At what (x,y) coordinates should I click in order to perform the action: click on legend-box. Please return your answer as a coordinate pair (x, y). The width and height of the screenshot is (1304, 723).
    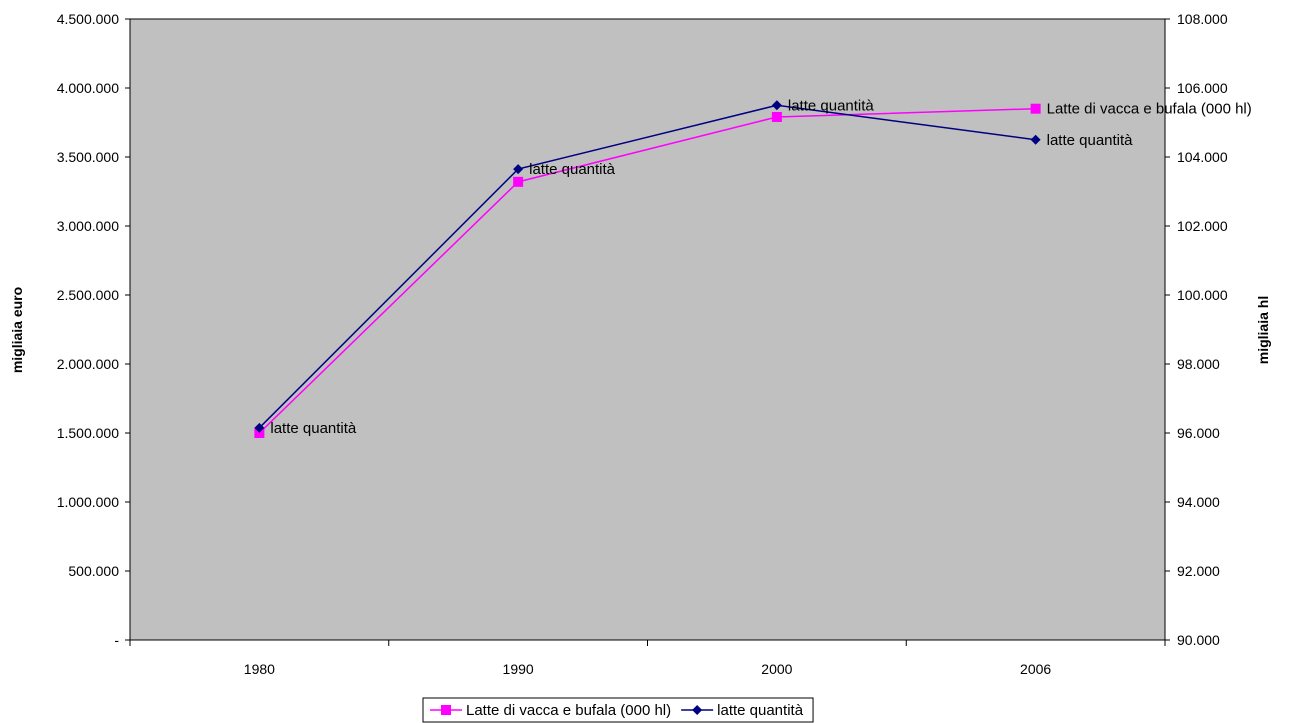
    Looking at the image, I should click on (618, 710).